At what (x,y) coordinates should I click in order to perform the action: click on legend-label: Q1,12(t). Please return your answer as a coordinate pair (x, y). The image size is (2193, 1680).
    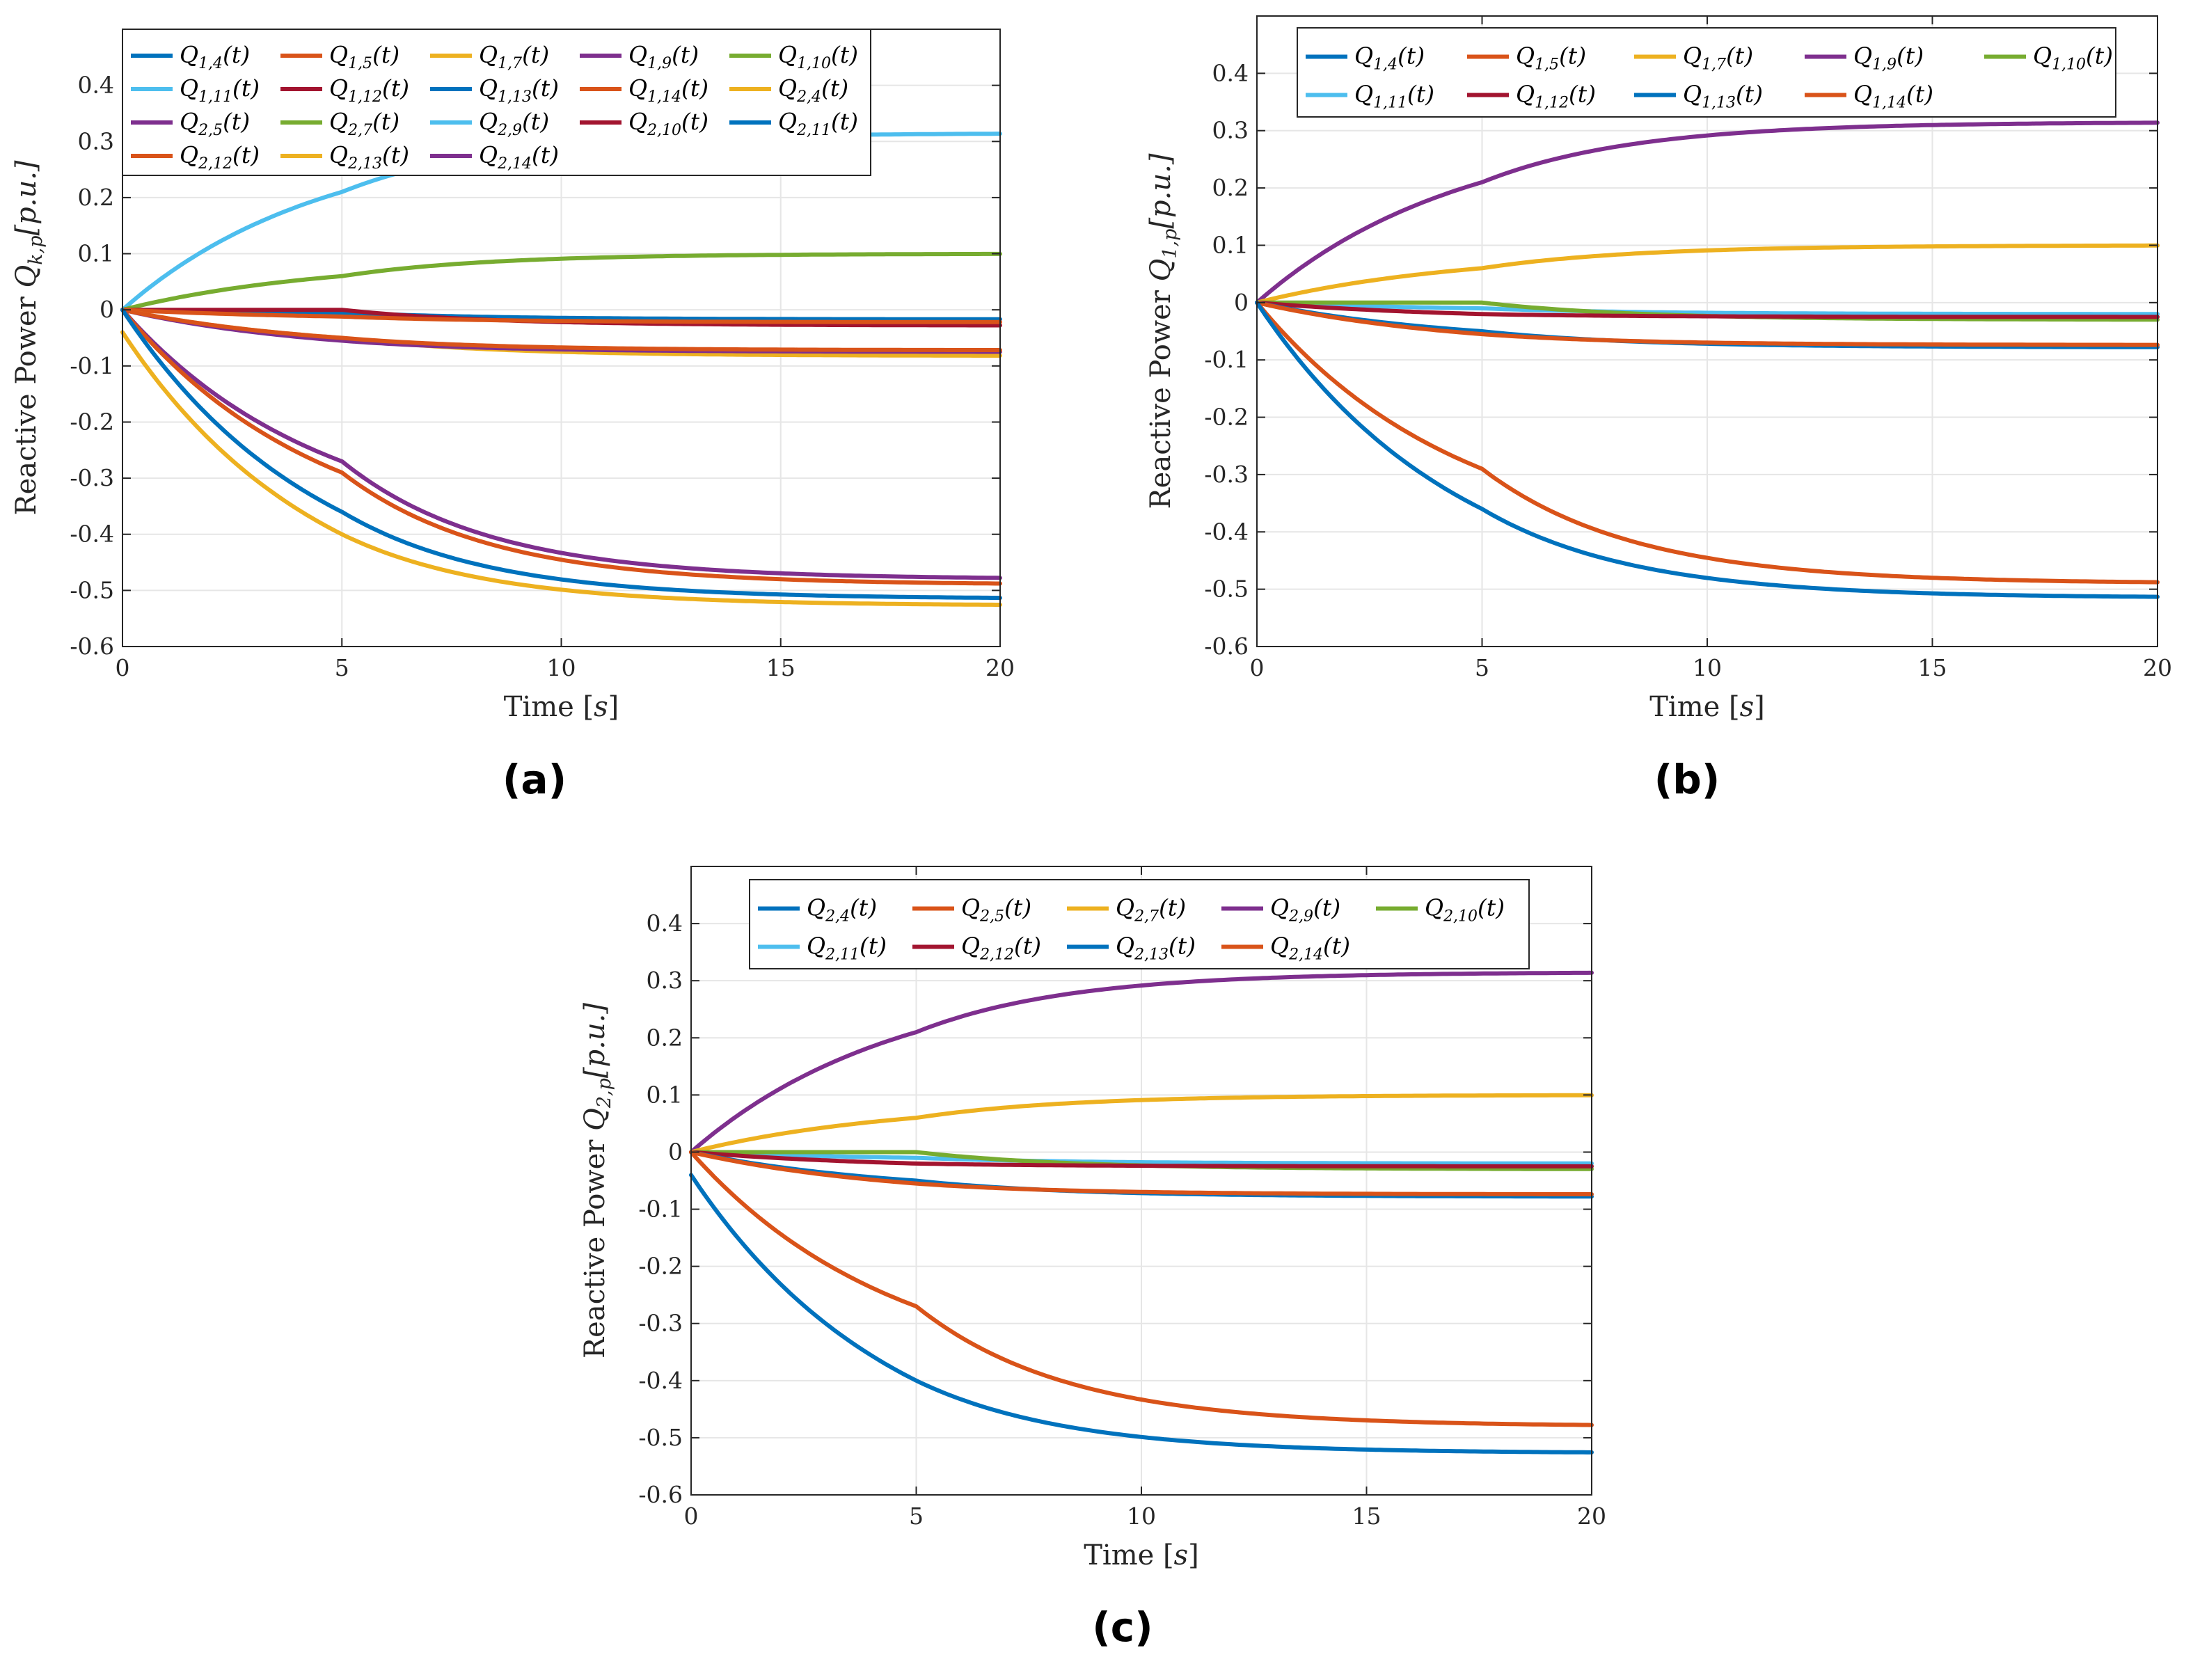
    Looking at the image, I should click on (369, 90).